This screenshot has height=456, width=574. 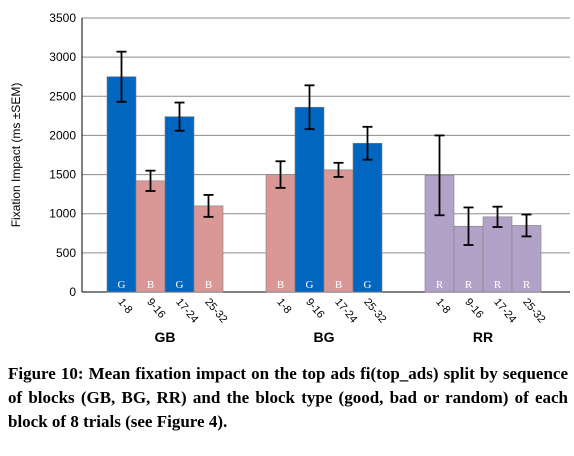 What do you see at coordinates (483, 337) in the screenshot?
I see `group-label: RR` at bounding box center [483, 337].